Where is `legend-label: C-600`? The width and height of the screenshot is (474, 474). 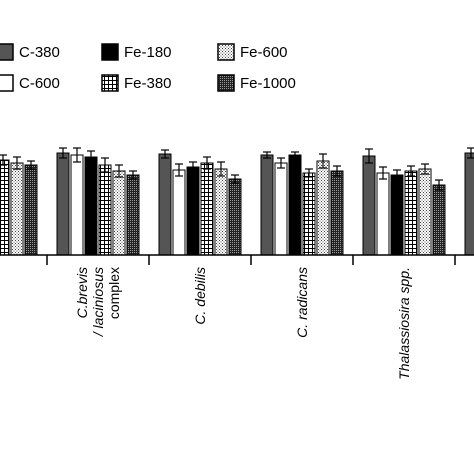
legend-label: C-600 is located at coordinates (39, 83).